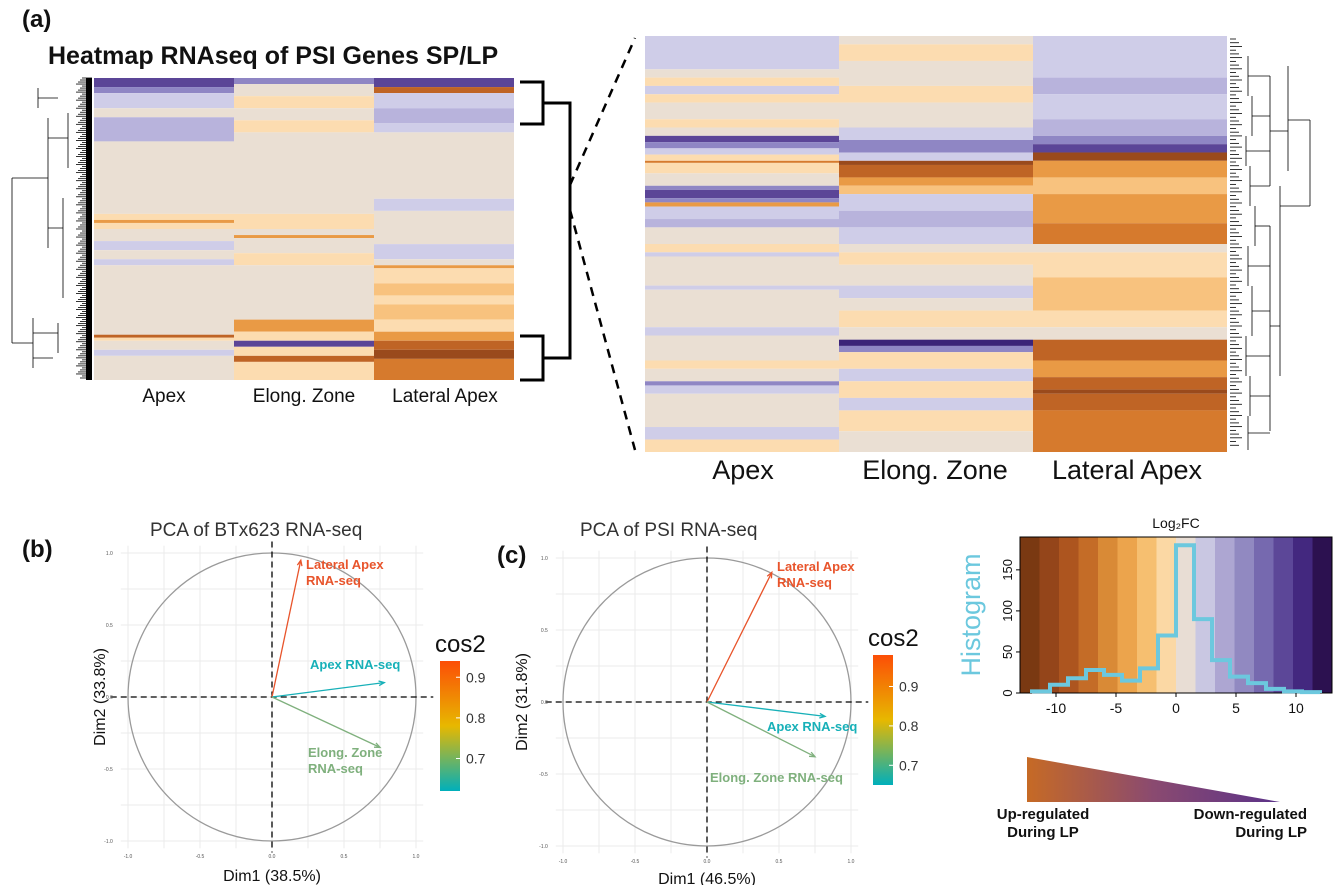  I want to click on x-tick-label: -0.5, so click(200, 857).